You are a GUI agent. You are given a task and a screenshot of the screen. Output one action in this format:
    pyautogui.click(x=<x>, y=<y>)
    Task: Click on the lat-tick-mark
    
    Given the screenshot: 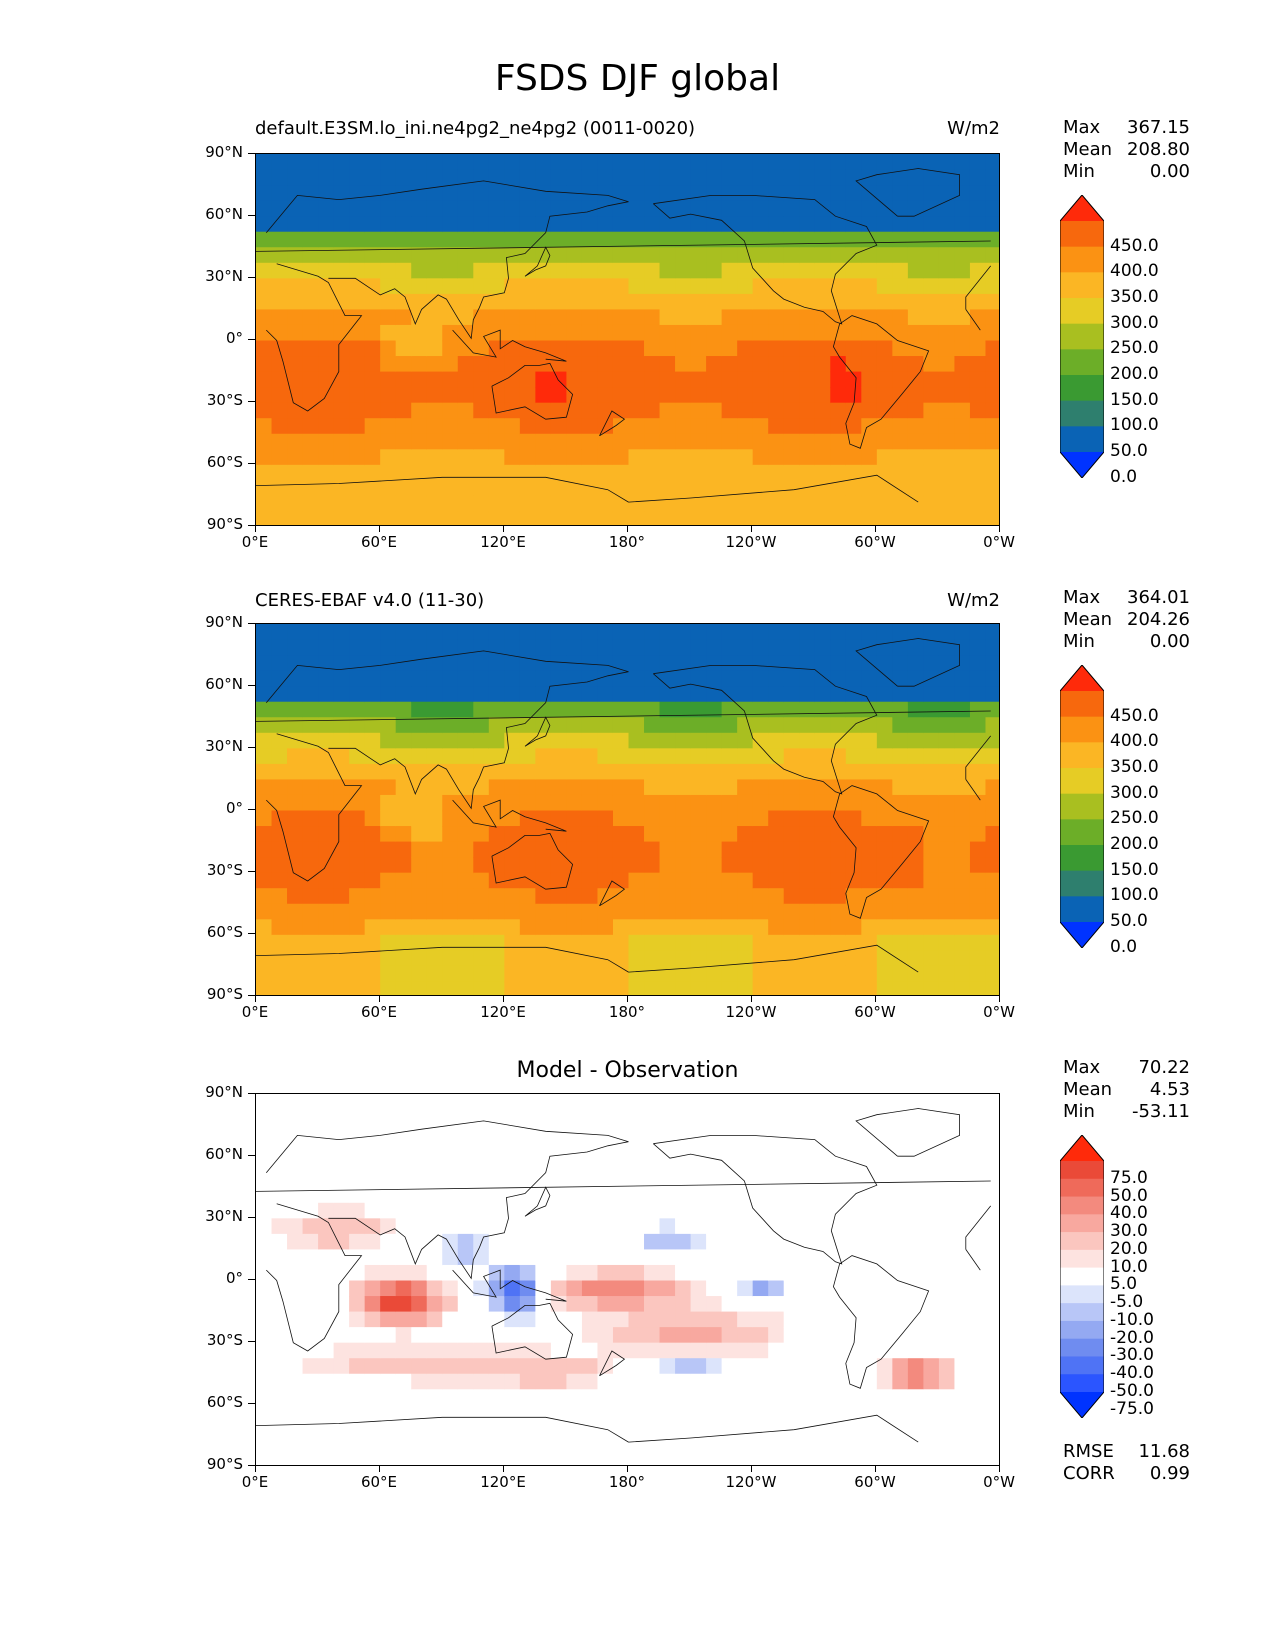 What is the action you would take?
    pyautogui.click(x=251, y=1217)
    